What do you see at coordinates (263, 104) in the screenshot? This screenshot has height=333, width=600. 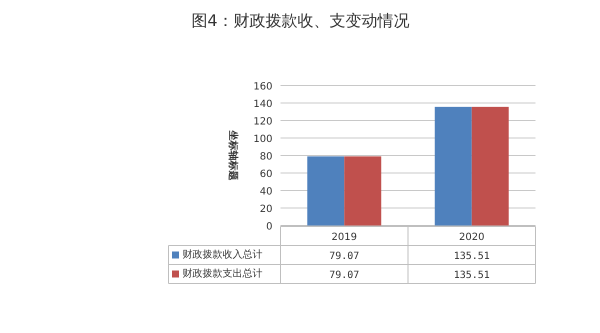 I see `y-tick-label: 140` at bounding box center [263, 104].